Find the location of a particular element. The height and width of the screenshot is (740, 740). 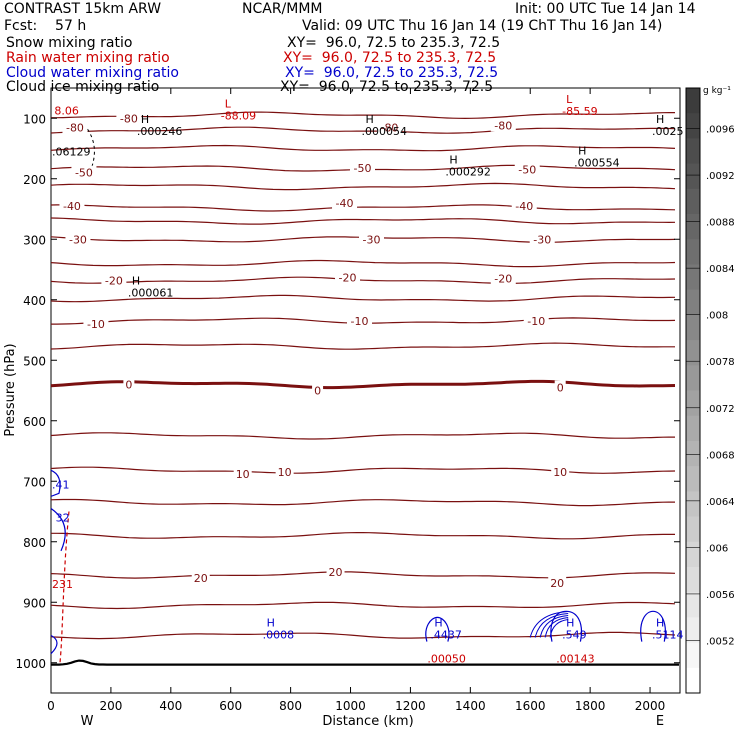

x-end-label-right: E is located at coordinates (660, 721).